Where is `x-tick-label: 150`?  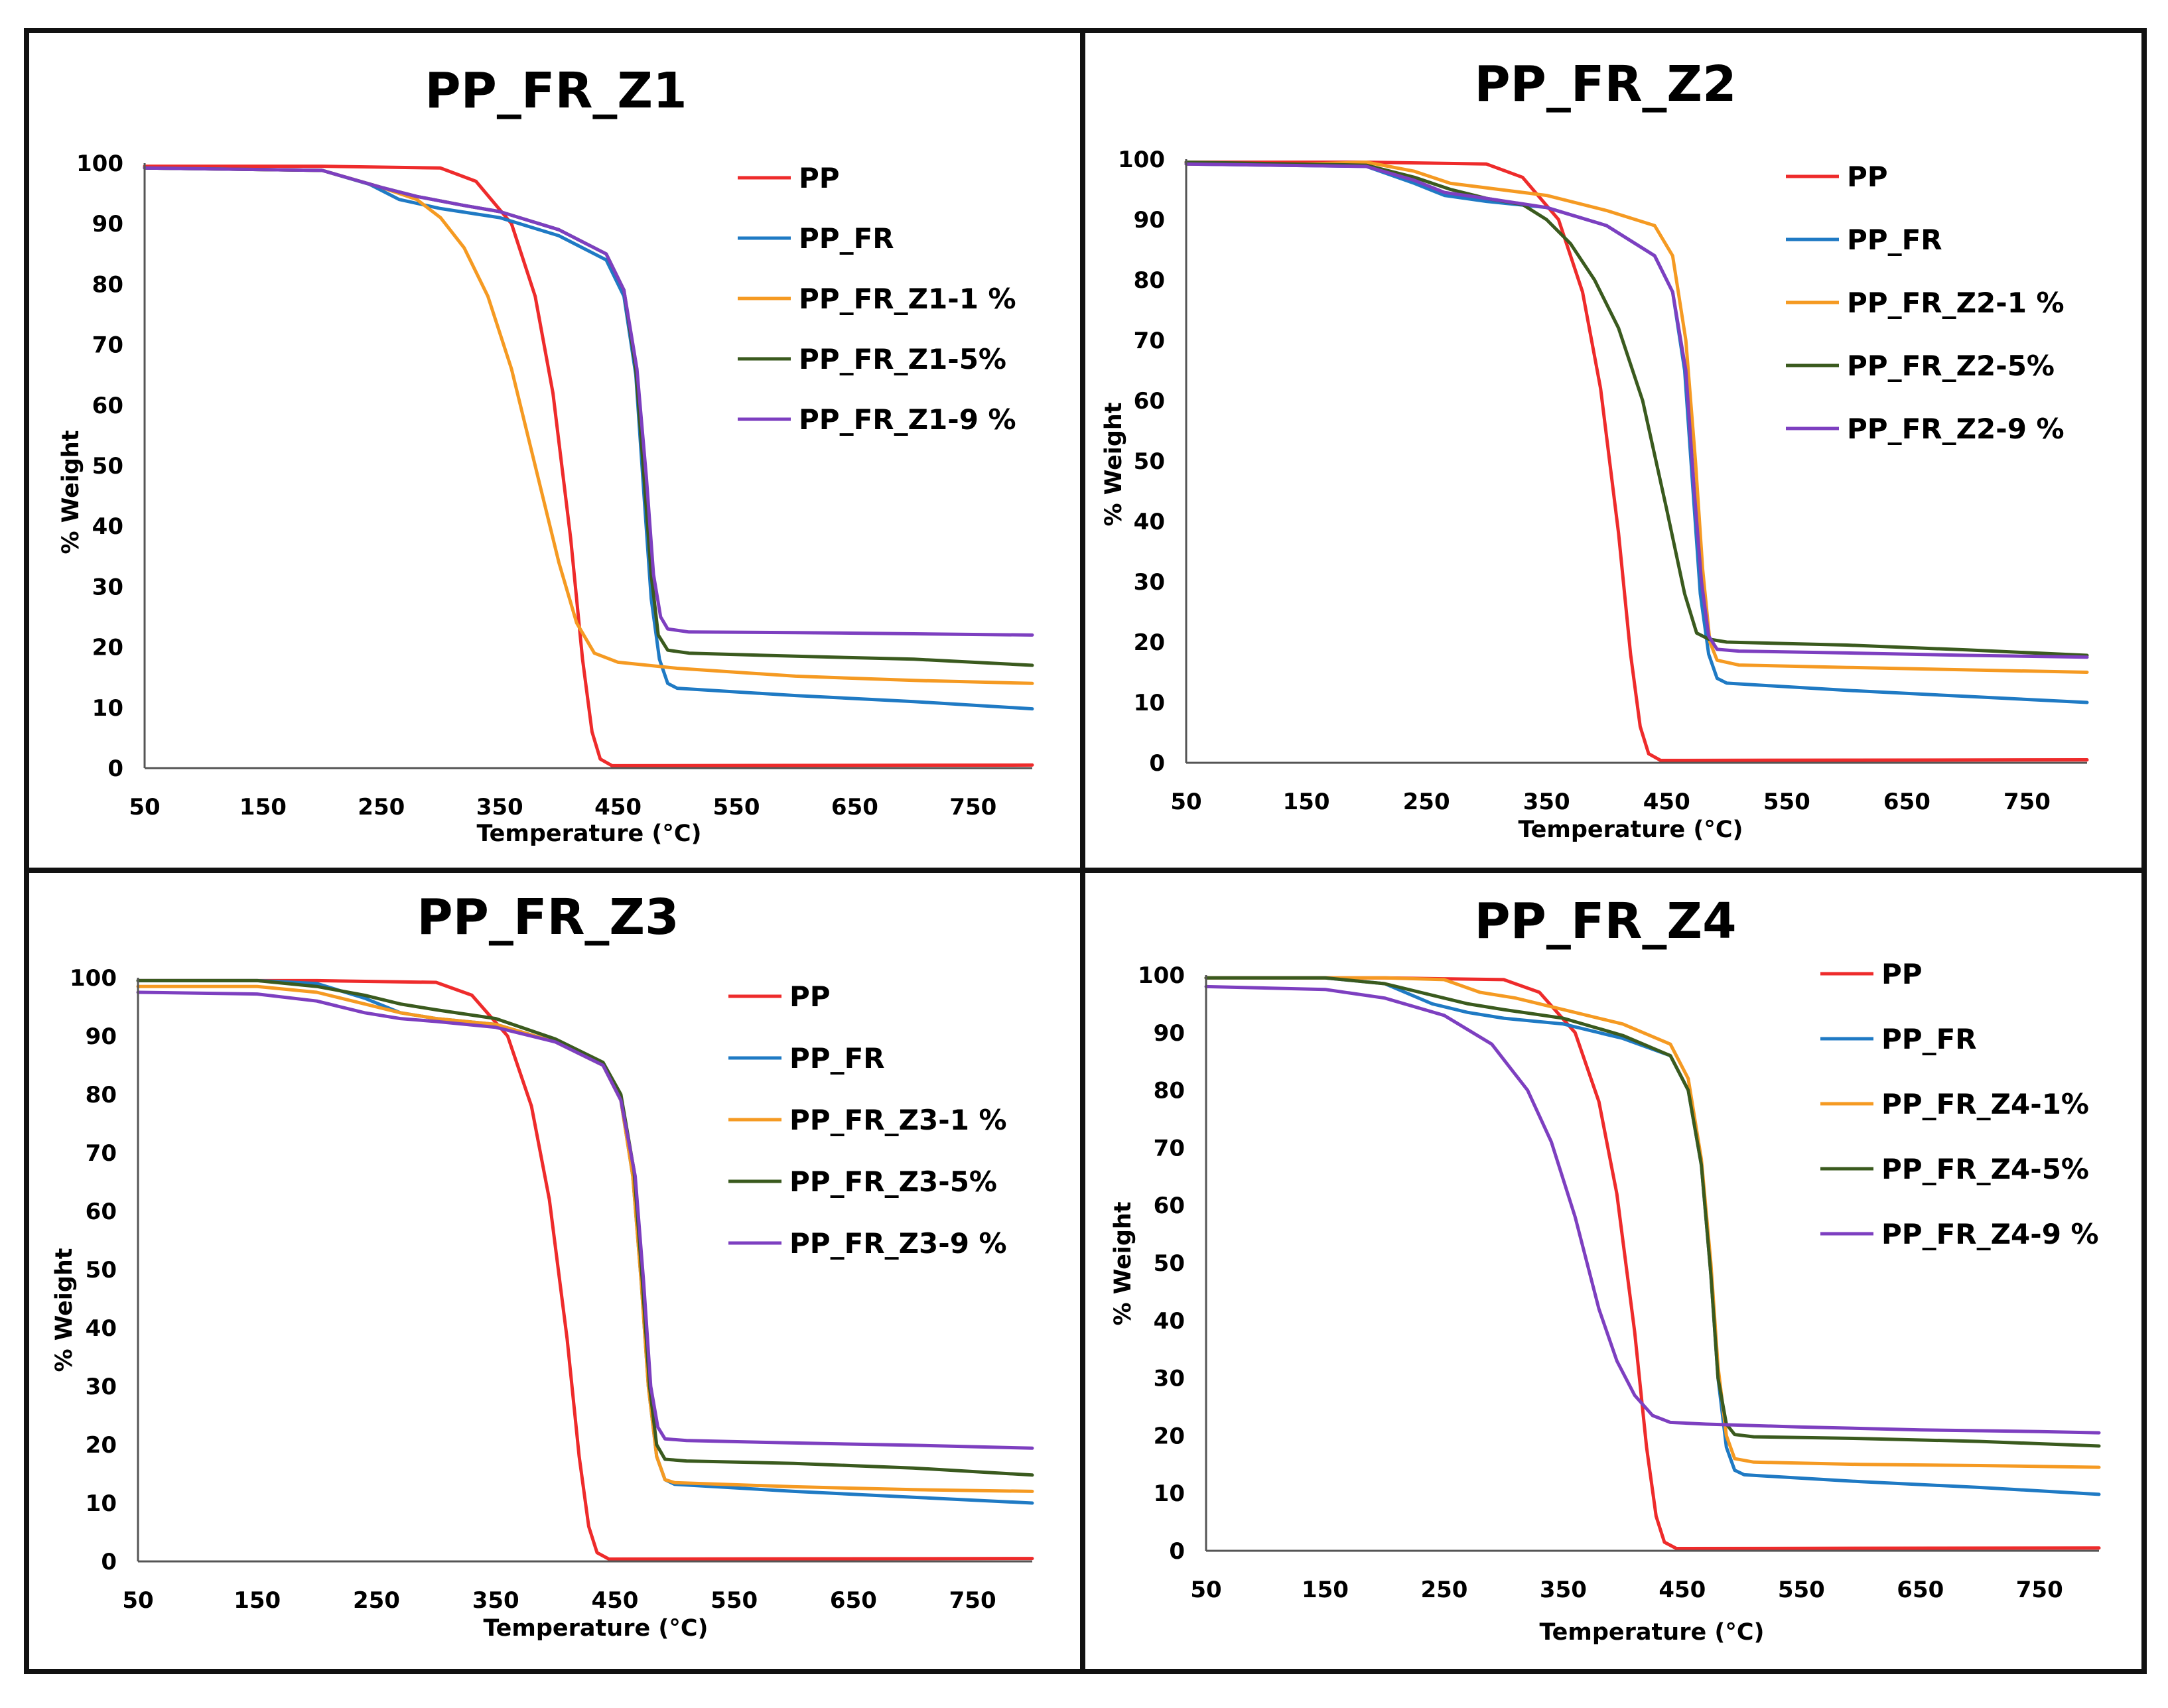 x-tick-label: 150 is located at coordinates (1306, 802).